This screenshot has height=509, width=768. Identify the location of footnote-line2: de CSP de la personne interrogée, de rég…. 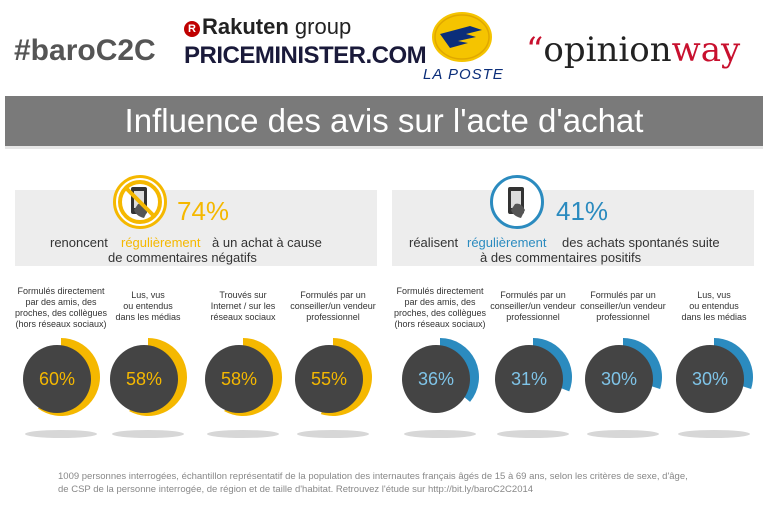
(296, 489).